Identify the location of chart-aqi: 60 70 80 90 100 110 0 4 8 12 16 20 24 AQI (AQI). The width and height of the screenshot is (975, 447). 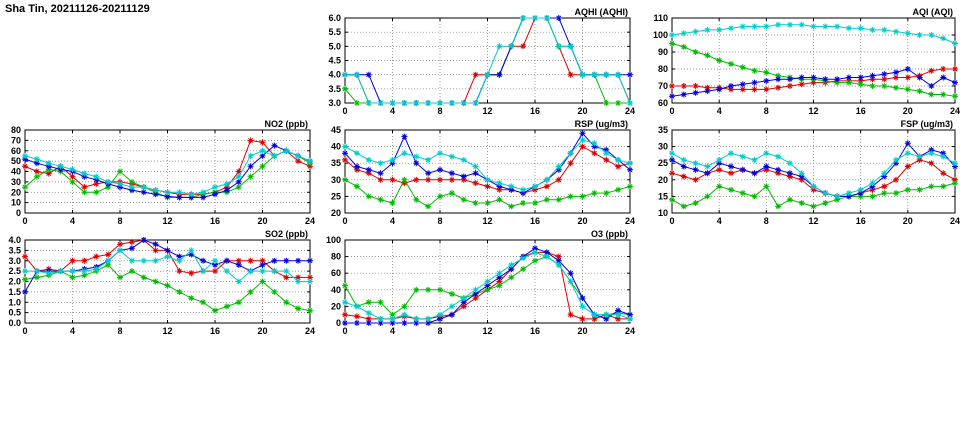
(806, 61).